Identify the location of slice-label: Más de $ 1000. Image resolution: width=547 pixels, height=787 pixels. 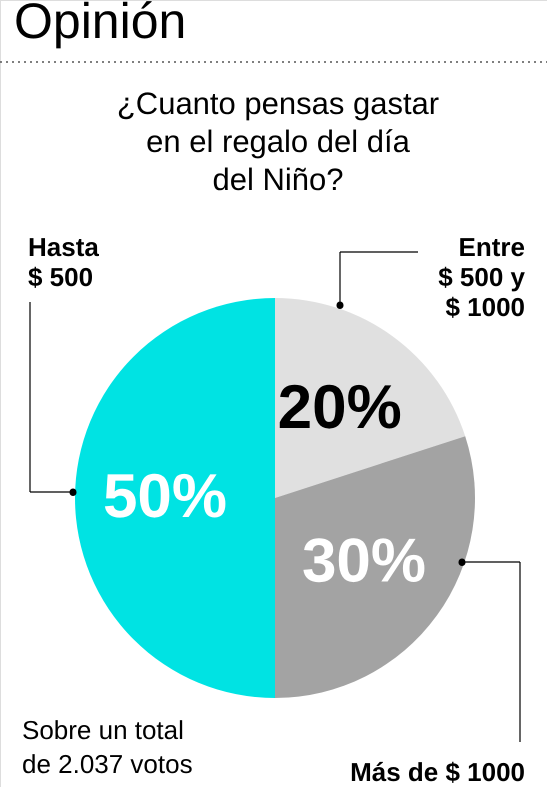
(437, 772).